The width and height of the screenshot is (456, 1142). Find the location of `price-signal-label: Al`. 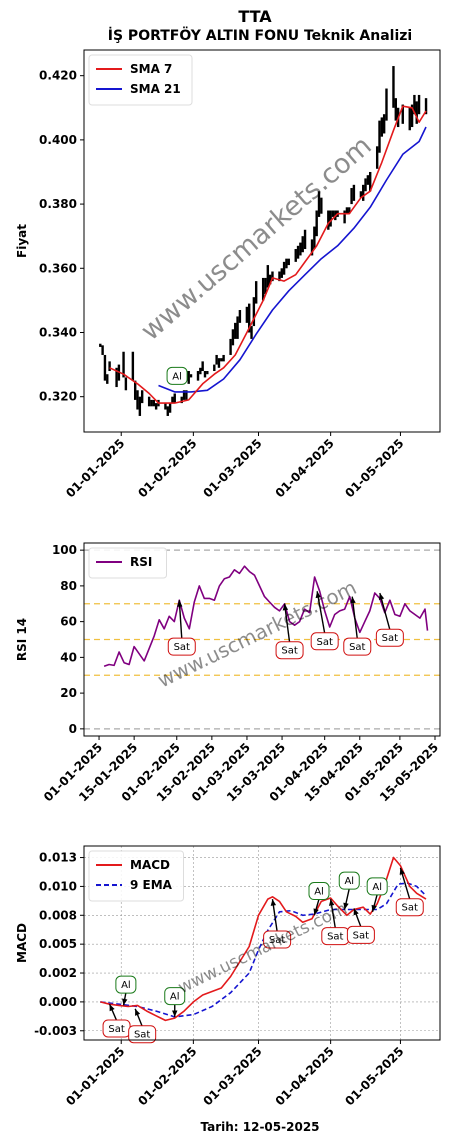

price-signal-label: Al is located at coordinates (177, 376).